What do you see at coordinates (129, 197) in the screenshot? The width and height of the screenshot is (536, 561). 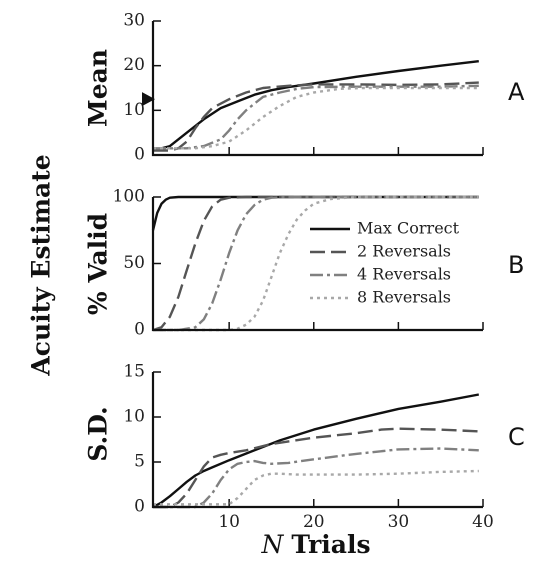 I see `y-tick-label: 100` at bounding box center [129, 197].